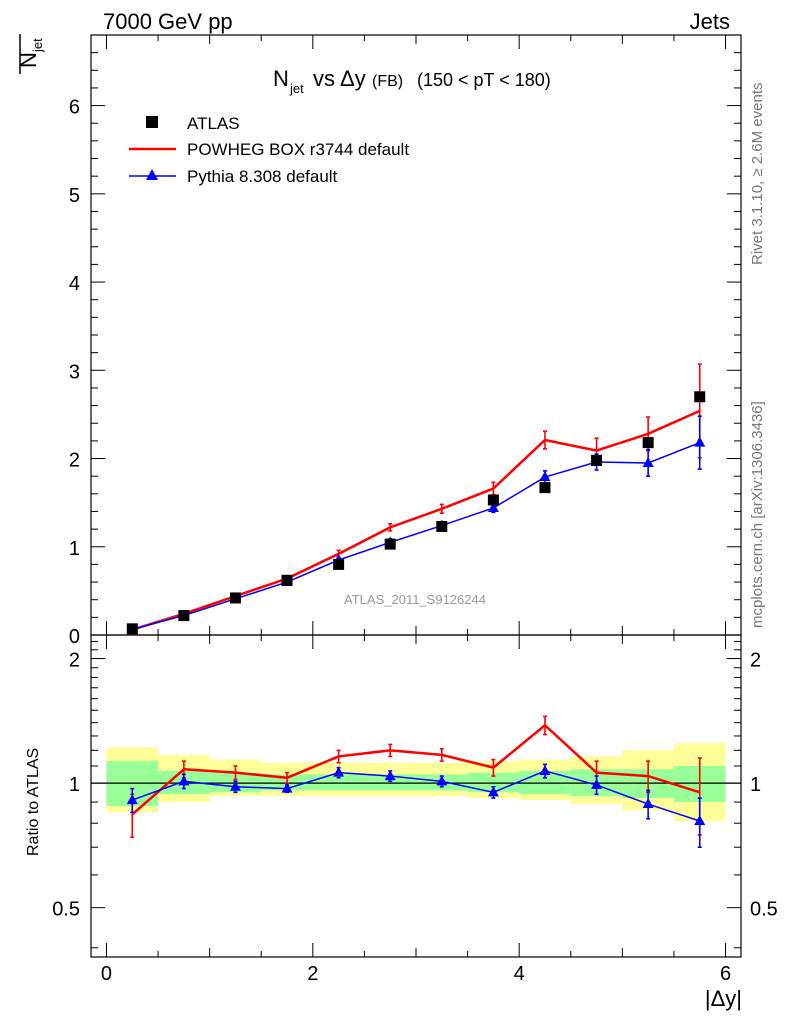 The image size is (786, 1024). Describe the element at coordinates (74, 549) in the screenshot. I see `main-y-tick-label: 1` at that location.